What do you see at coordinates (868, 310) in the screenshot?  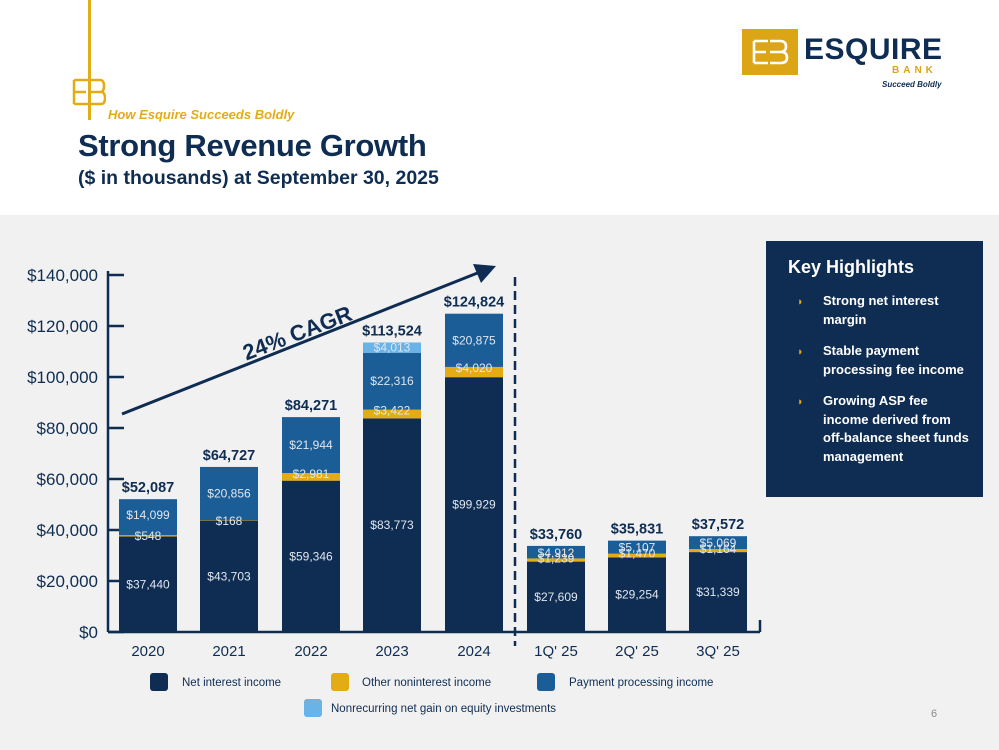 I see `highlight-item: ◗ Strong net interest margin` at bounding box center [868, 310].